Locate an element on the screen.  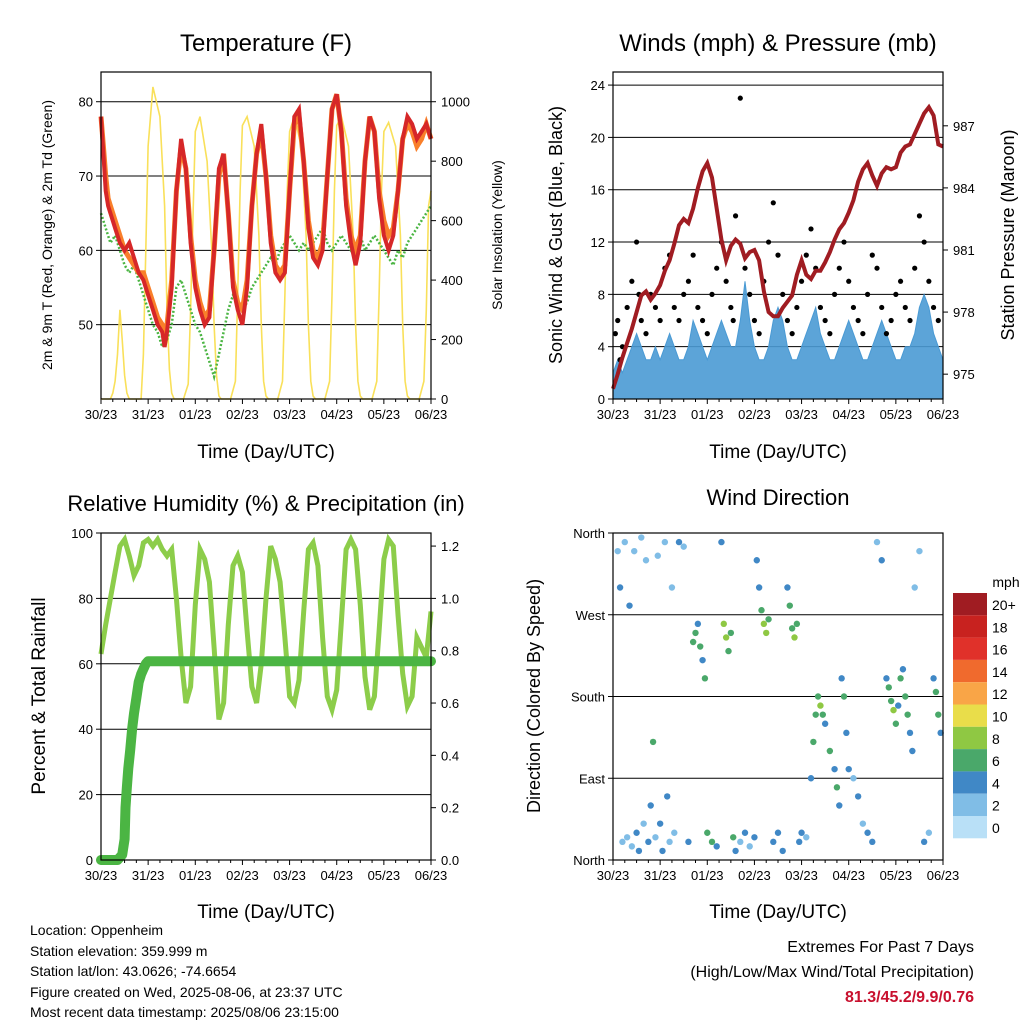
temperature-ylabel-left: 2m & 9m T (Red, Orange) & 2m Td (Green) is located at coordinates (47, 235).